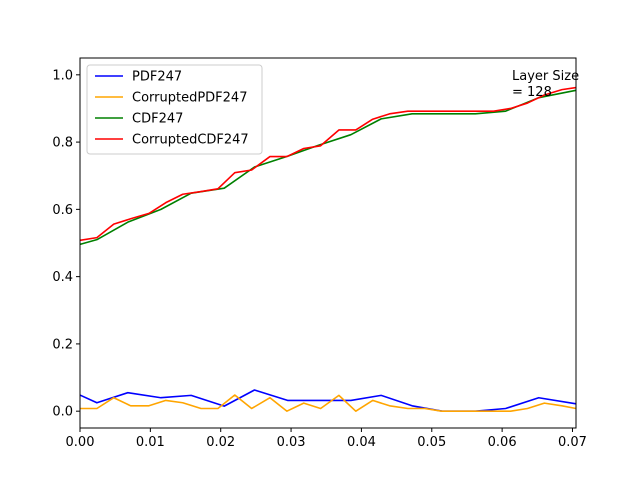 This screenshot has width=640, height=480. Describe the element at coordinates (431, 442) in the screenshot. I see `x-tick-label: 0.05` at that location.